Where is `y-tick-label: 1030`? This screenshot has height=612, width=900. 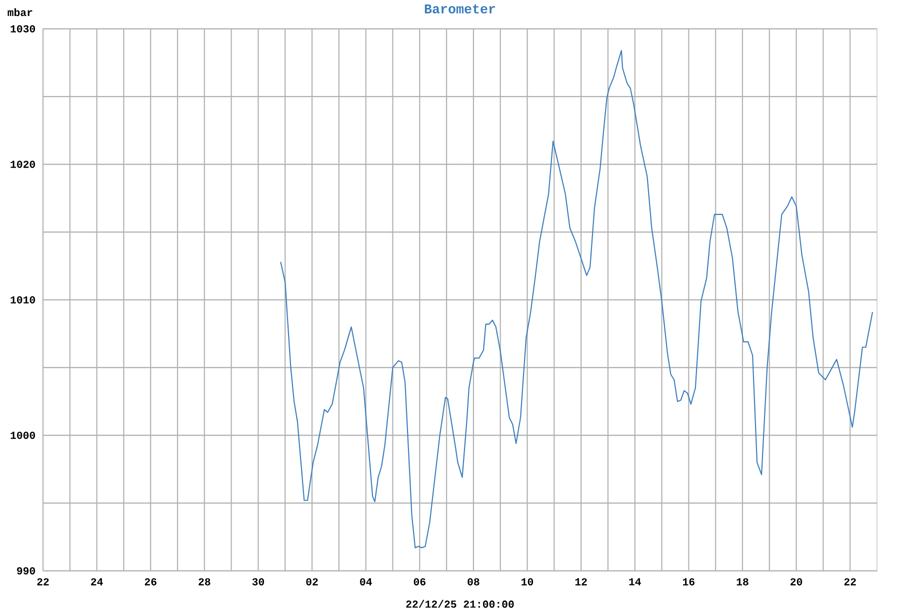 y-tick-label: 1030 is located at coordinates (23, 28).